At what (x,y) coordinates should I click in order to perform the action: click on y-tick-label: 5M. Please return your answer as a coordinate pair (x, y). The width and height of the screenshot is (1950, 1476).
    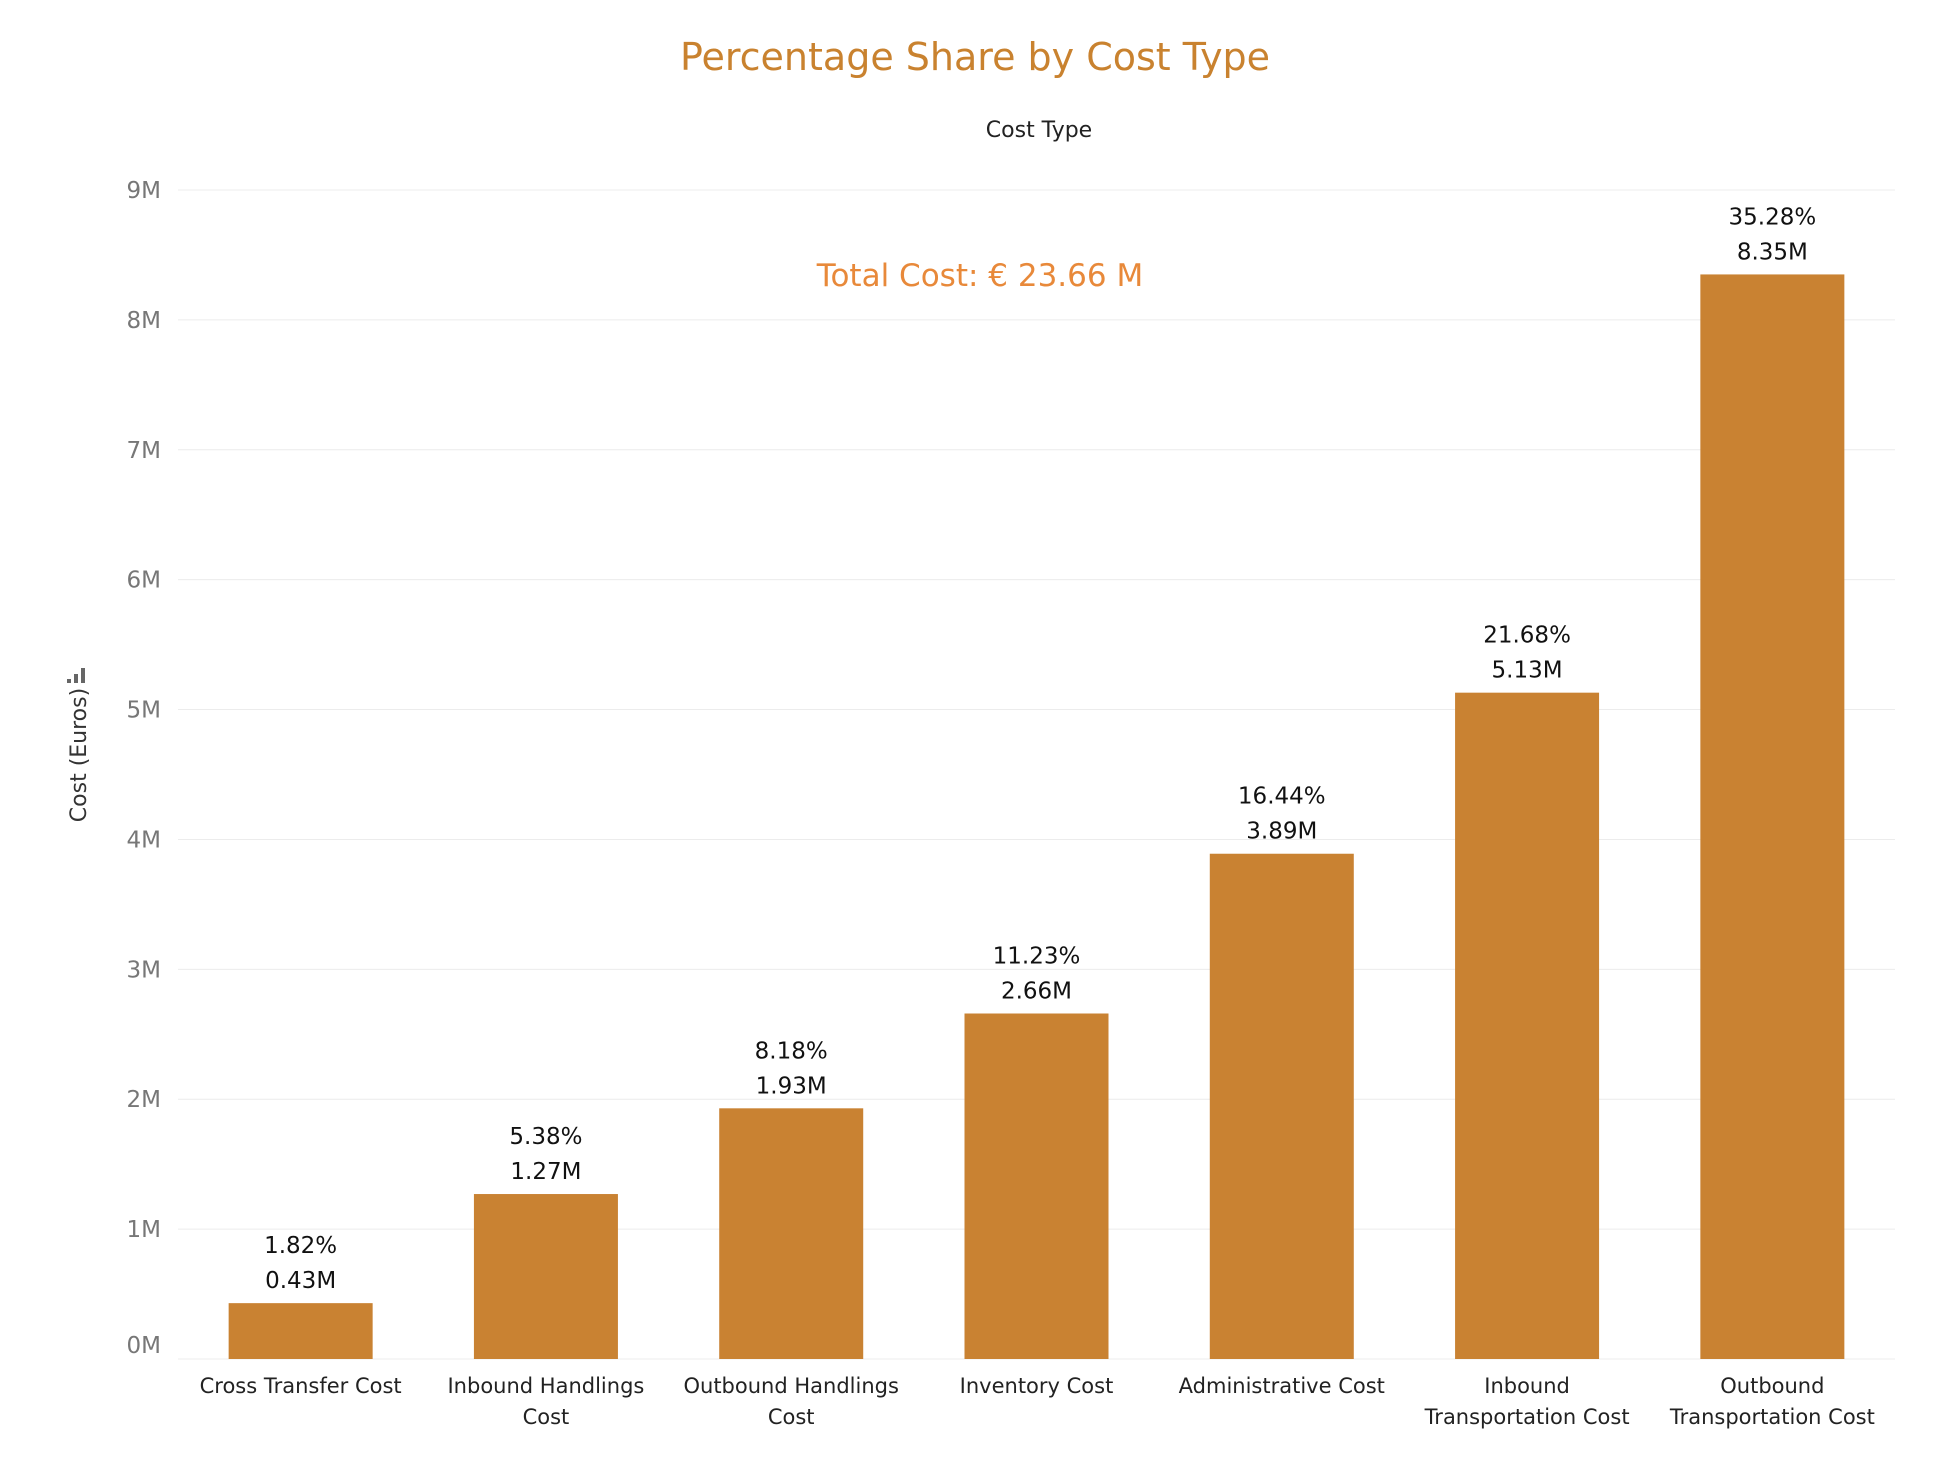
    Looking at the image, I should click on (144, 711).